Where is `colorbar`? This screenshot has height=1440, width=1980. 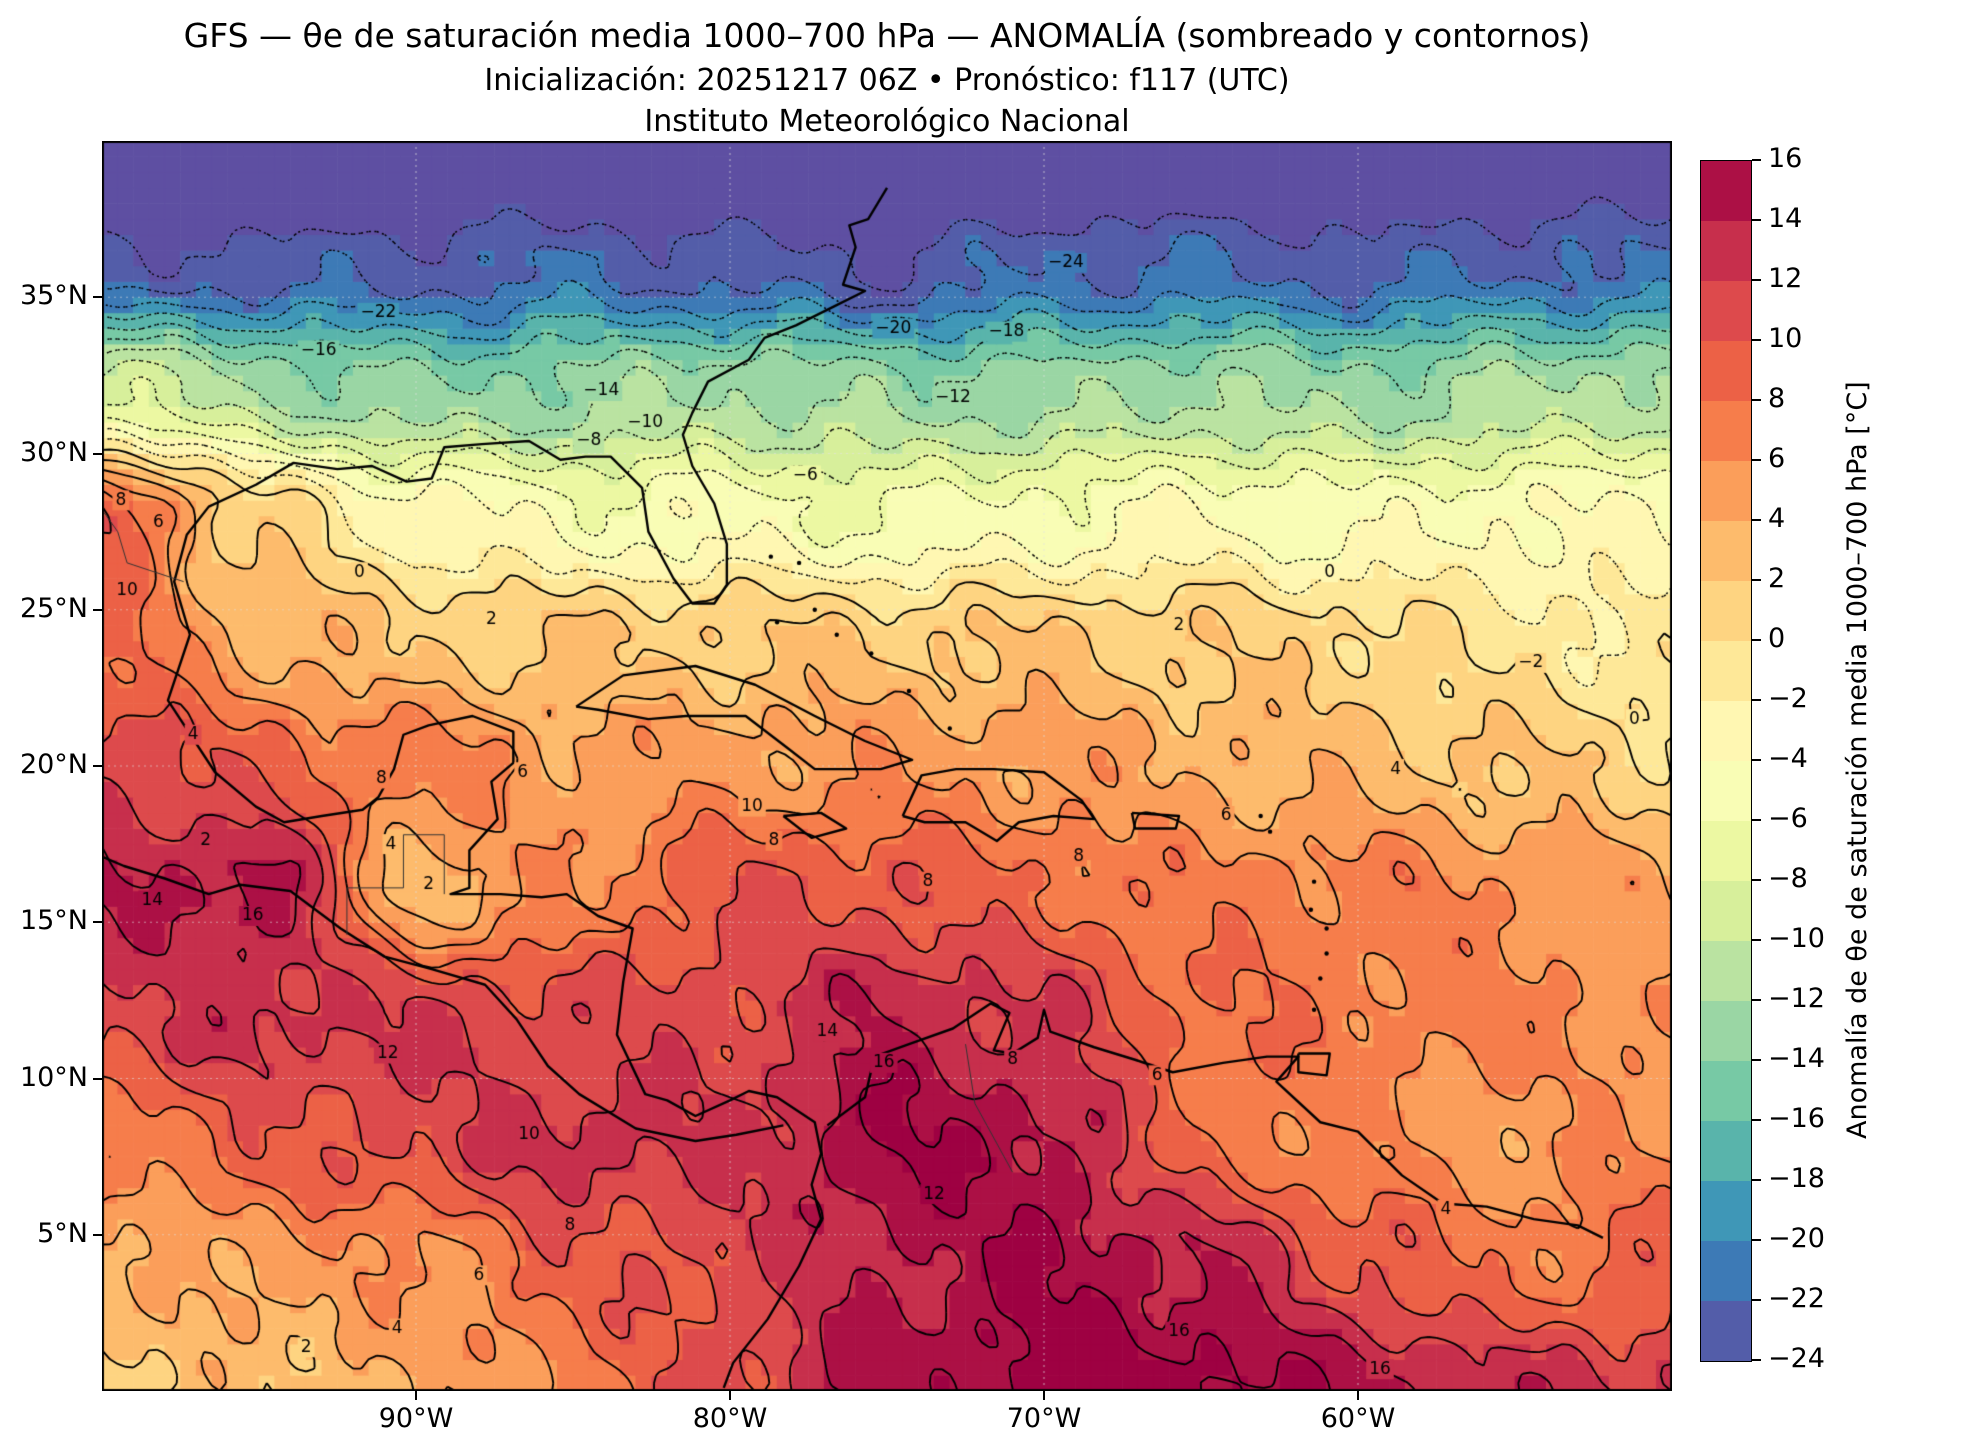
colorbar is located at coordinates (1726, 761).